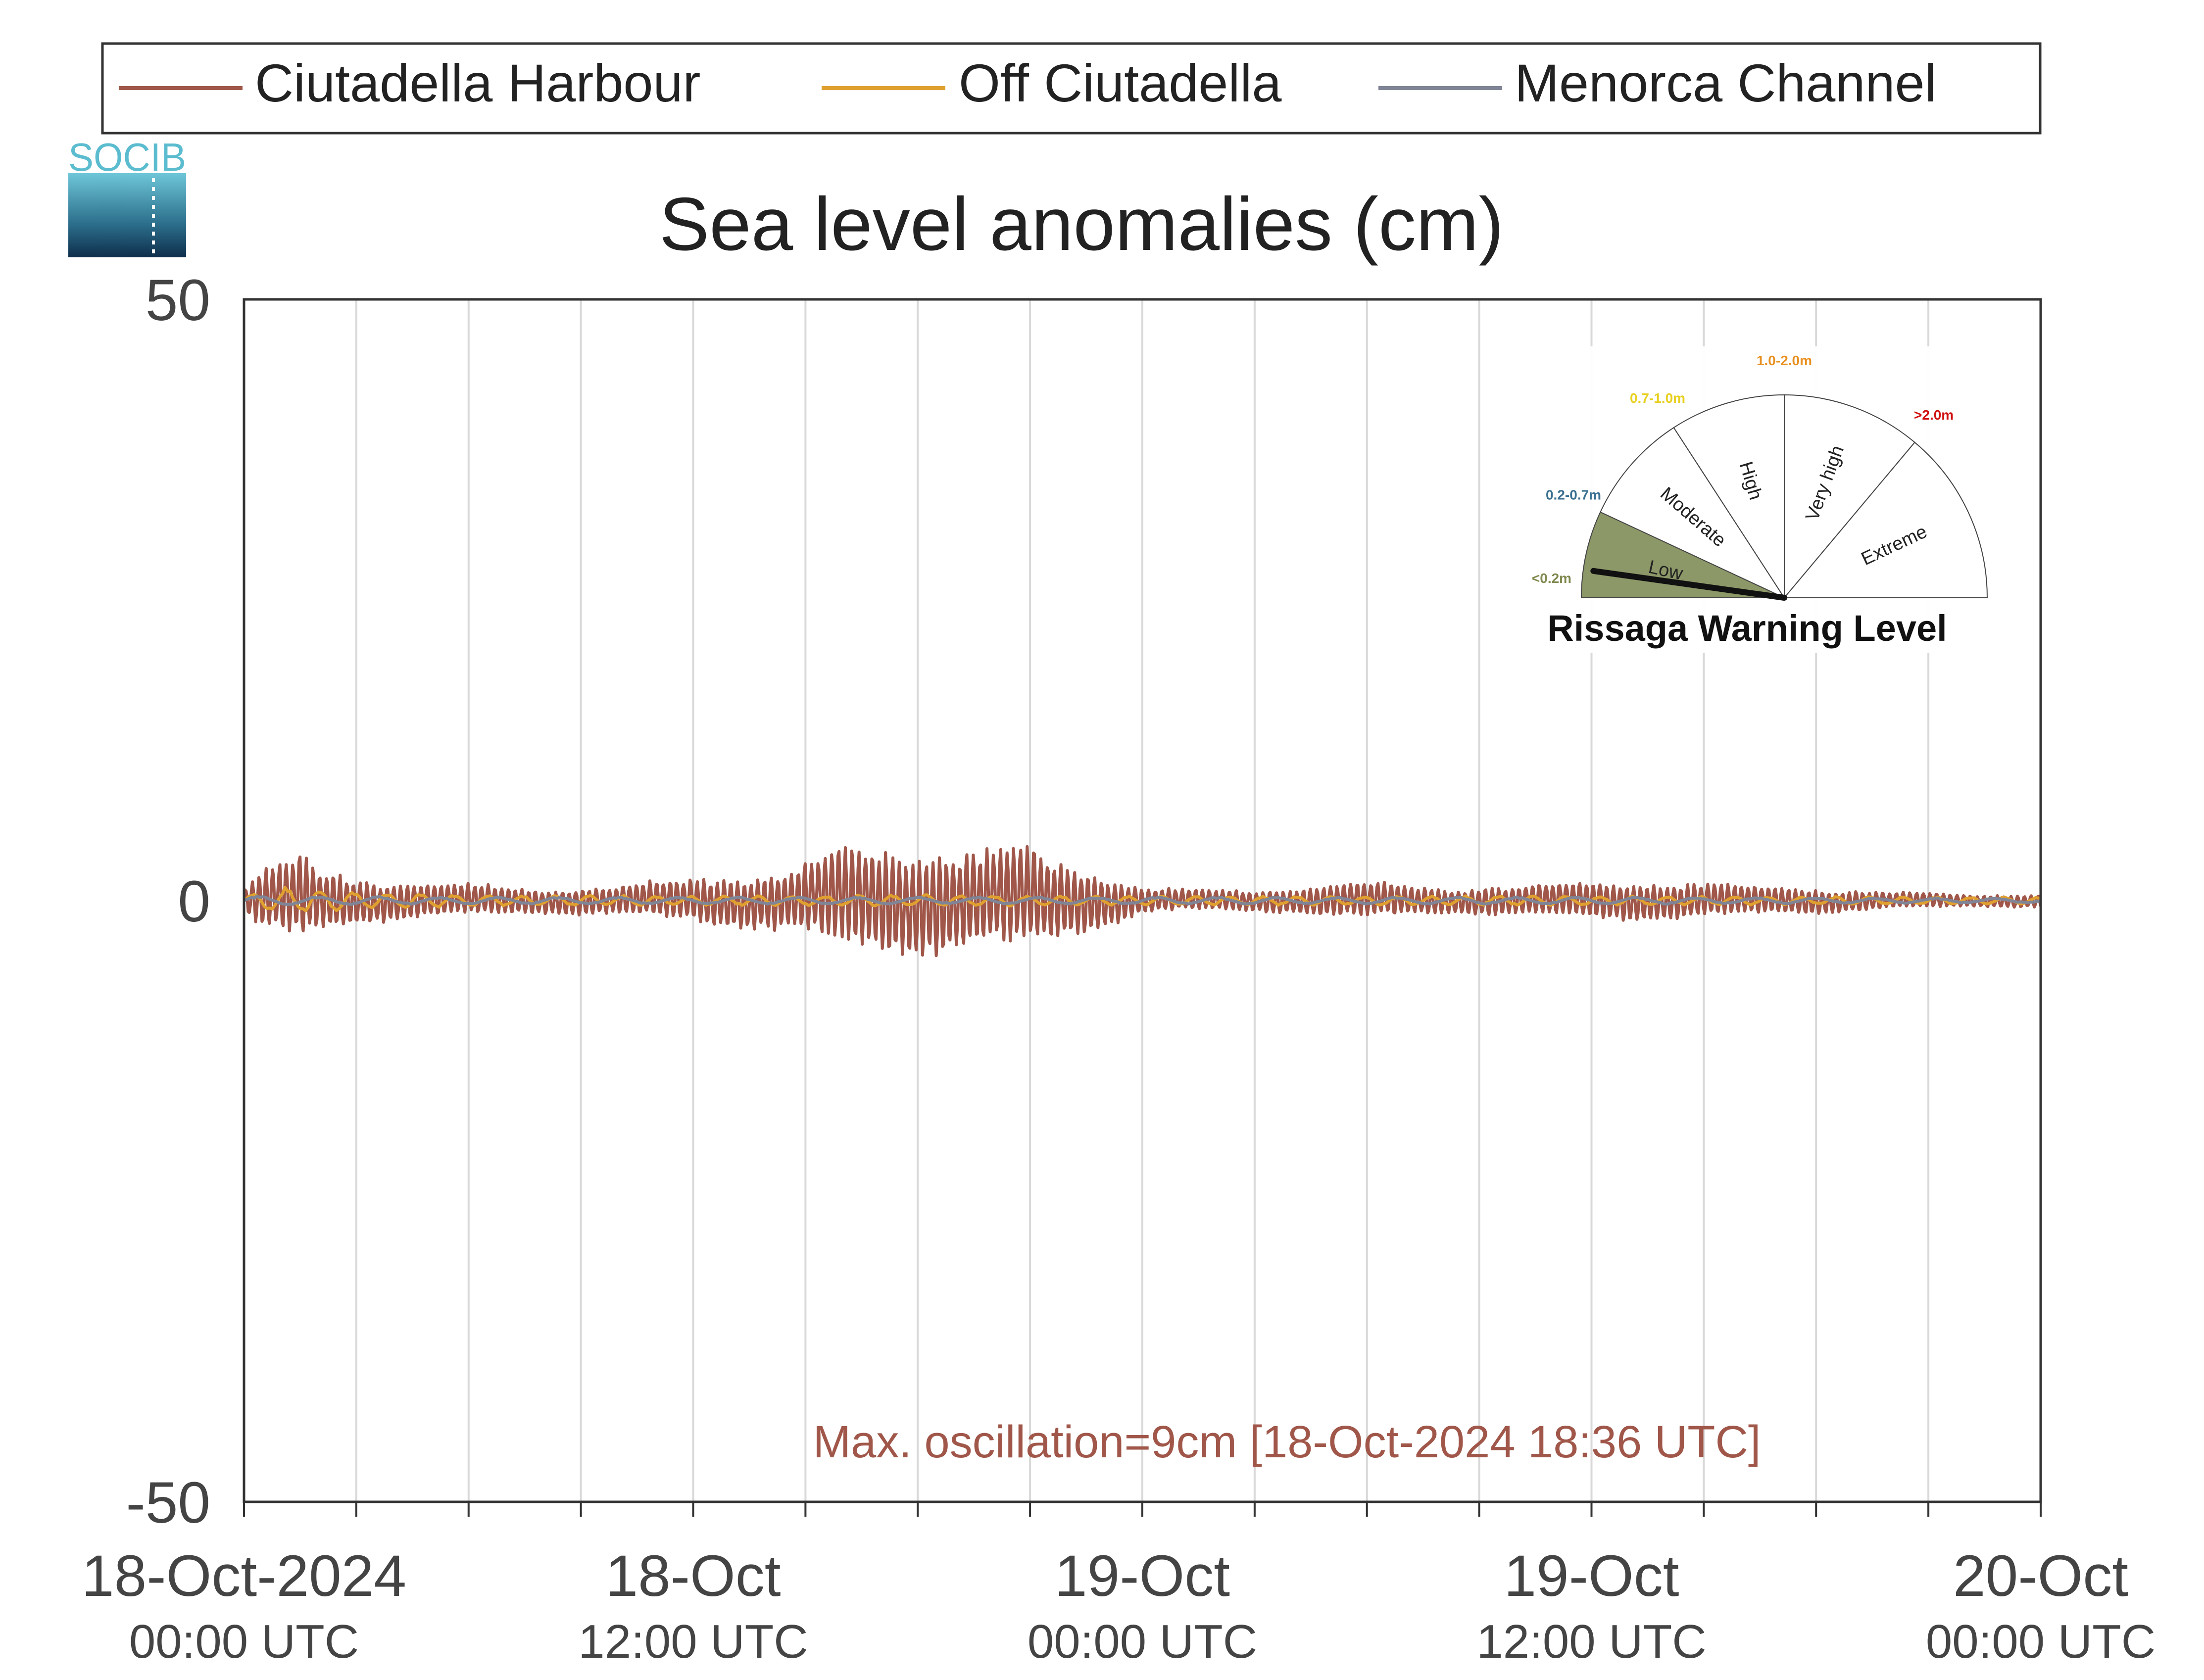  What do you see at coordinates (478, 83) in the screenshot?
I see `legend-label-ciutadella-harbour: Ciutadella Harbour` at bounding box center [478, 83].